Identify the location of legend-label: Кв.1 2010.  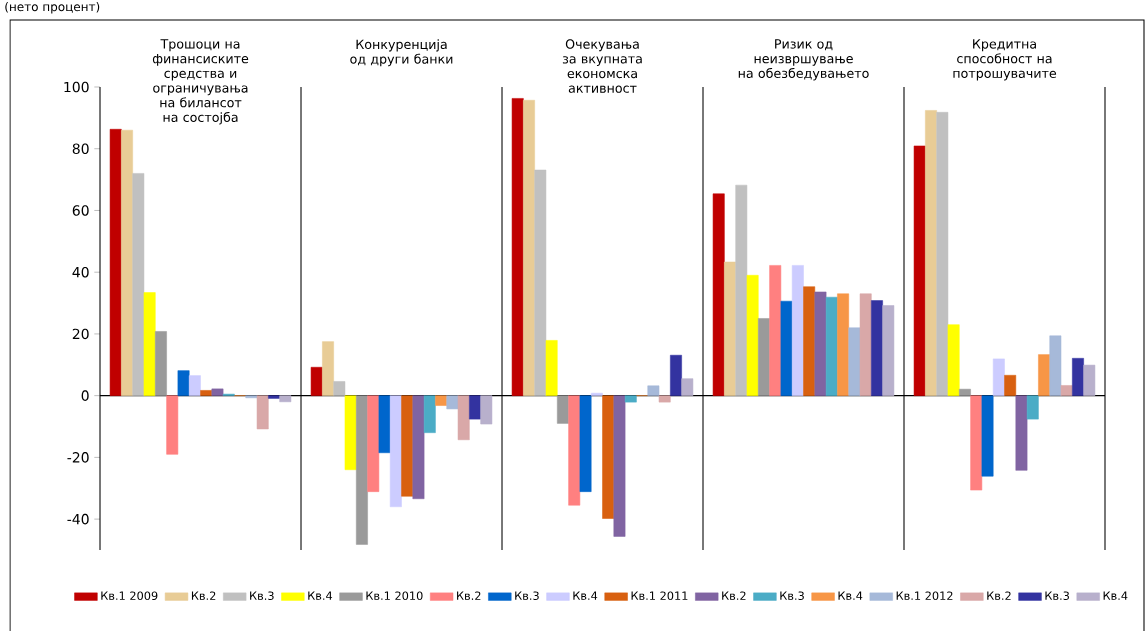
(394, 596).